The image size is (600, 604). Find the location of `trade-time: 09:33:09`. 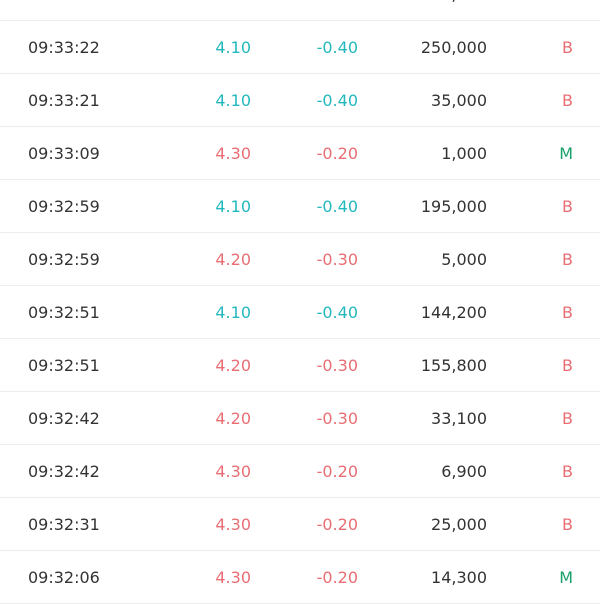

trade-time: 09:33:09 is located at coordinates (64, 153).